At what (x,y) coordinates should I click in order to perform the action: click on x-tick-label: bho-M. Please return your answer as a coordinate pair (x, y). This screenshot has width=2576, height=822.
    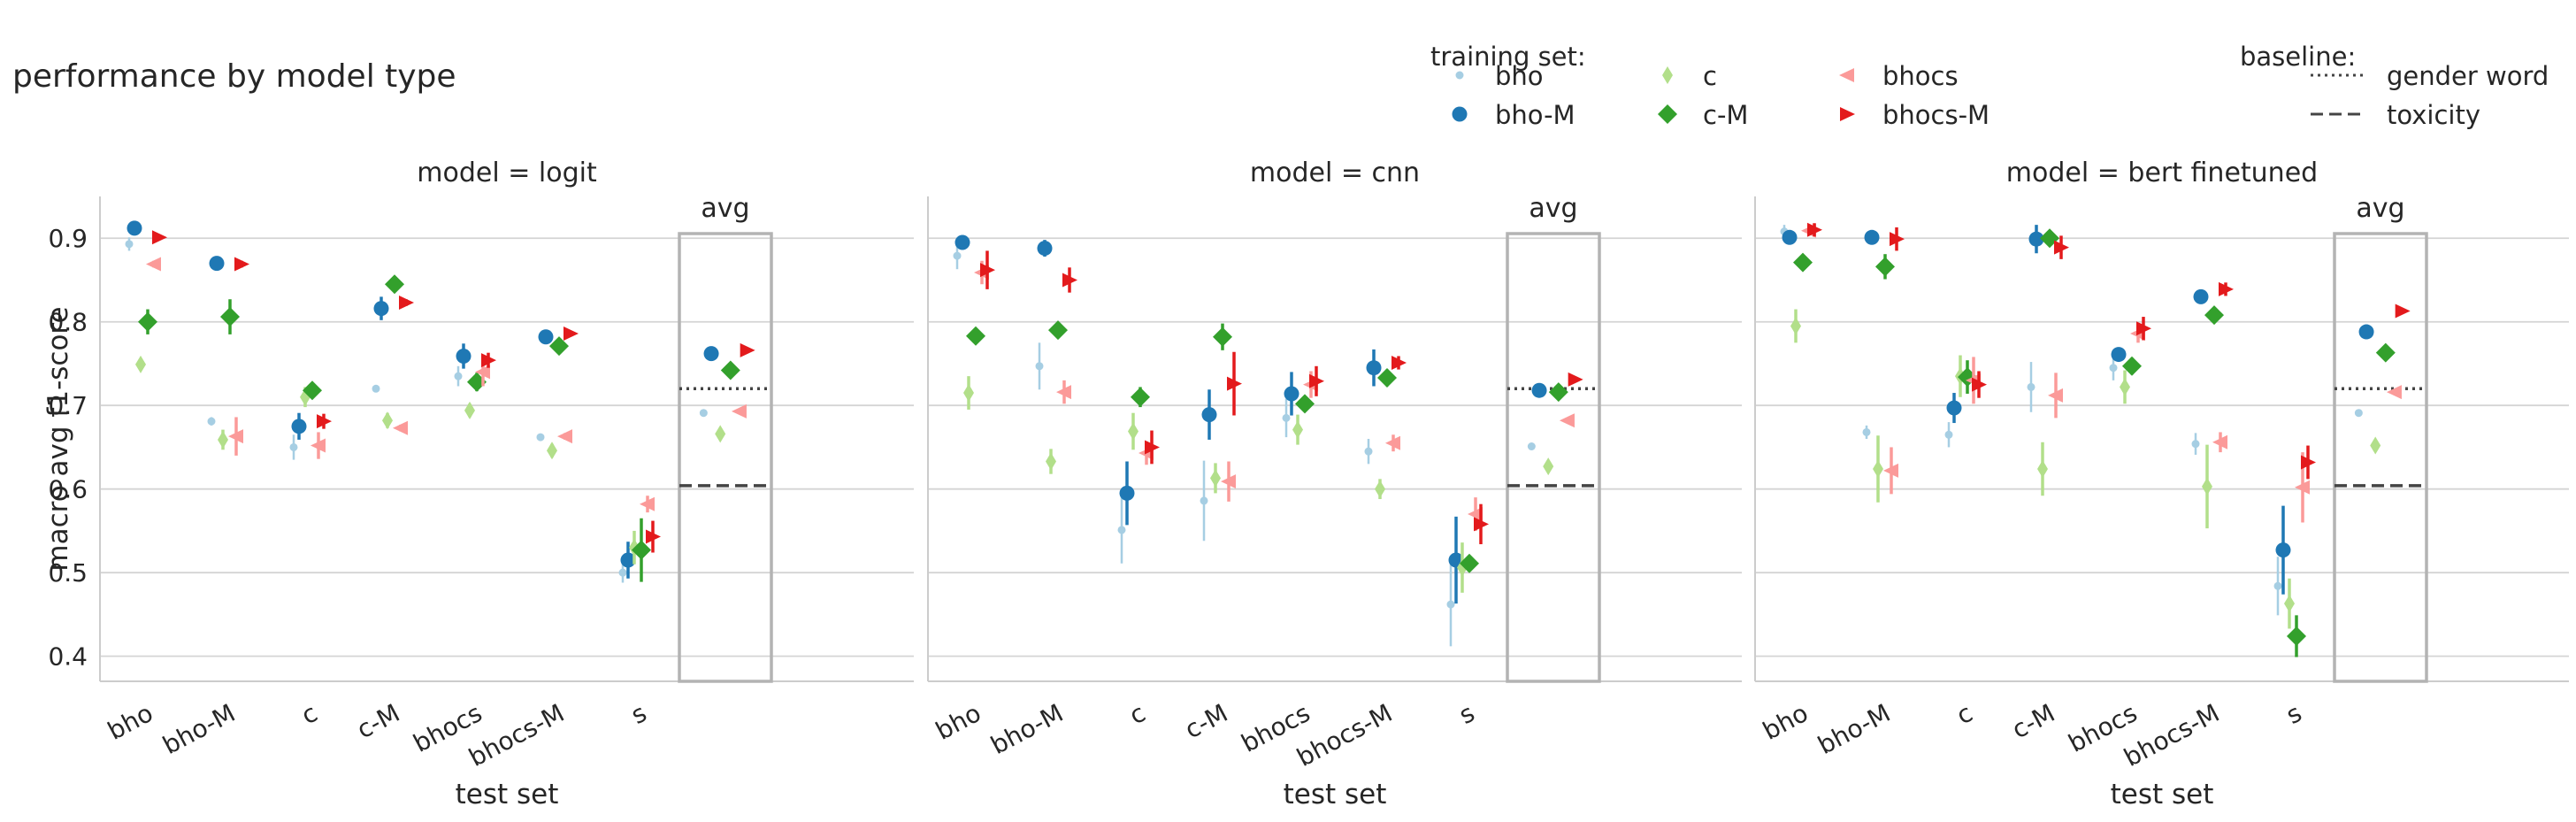
    Looking at the image, I should click on (1854, 729).